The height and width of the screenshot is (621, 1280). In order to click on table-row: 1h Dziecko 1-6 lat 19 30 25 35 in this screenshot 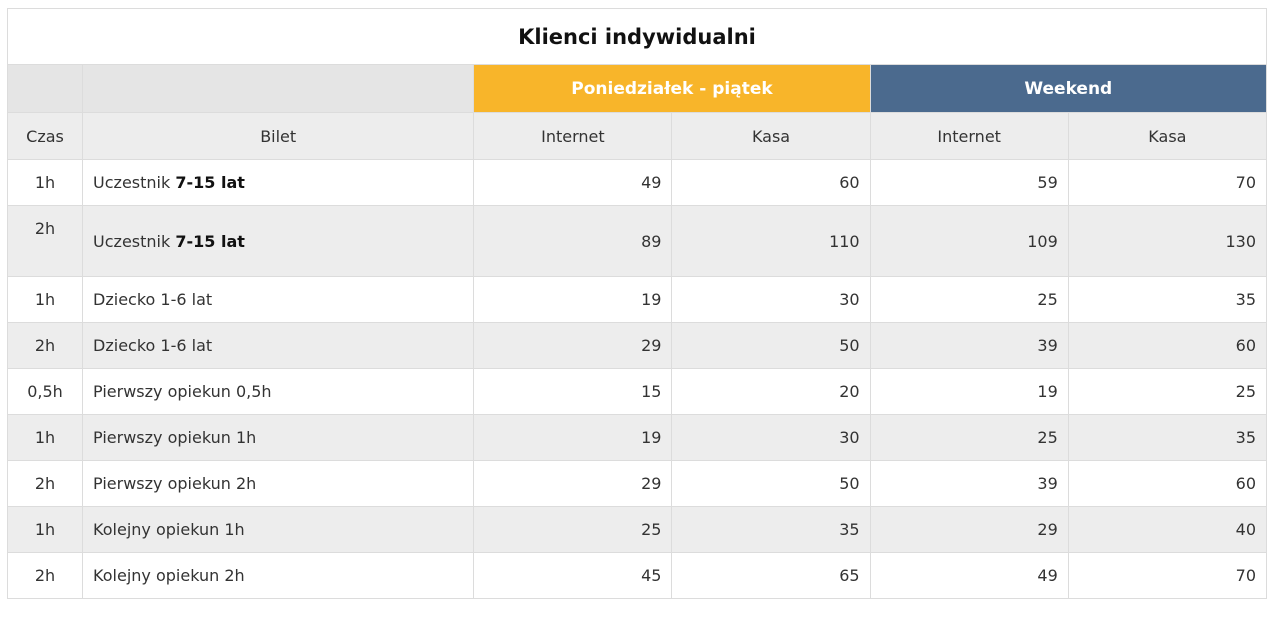, I will do `click(637, 299)`.